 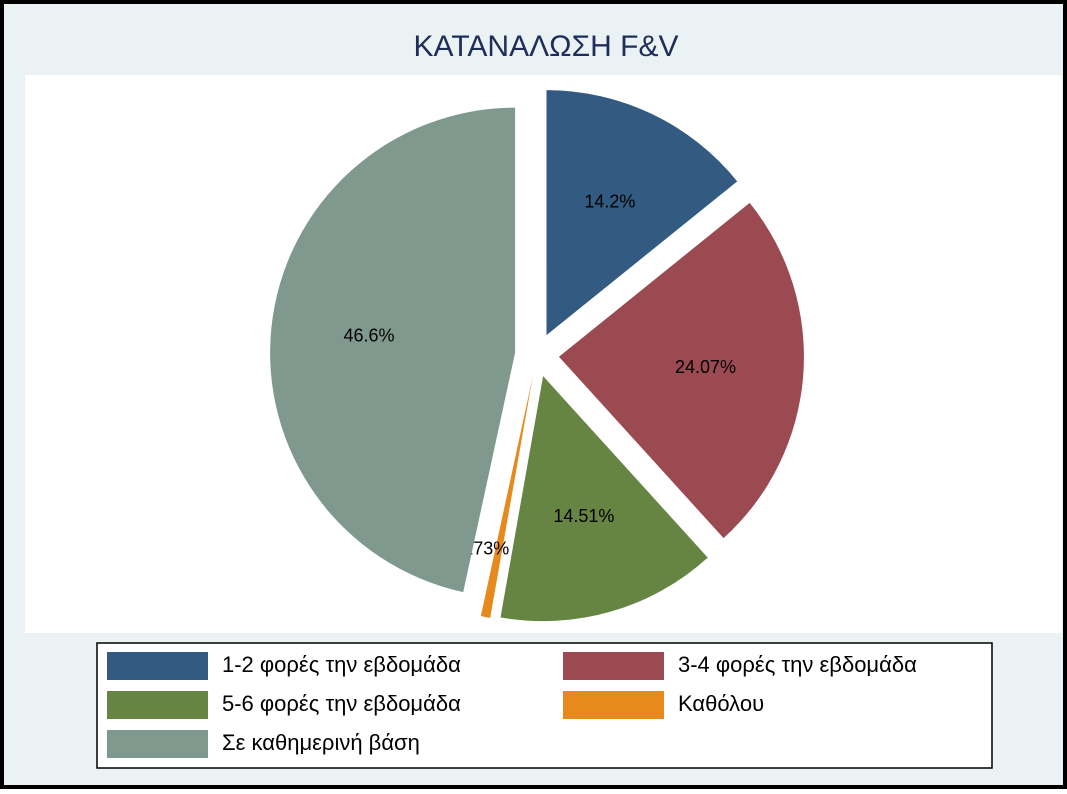 I want to click on legend-label: 3-4 φορές την εβδομάδα, so click(x=797, y=664).